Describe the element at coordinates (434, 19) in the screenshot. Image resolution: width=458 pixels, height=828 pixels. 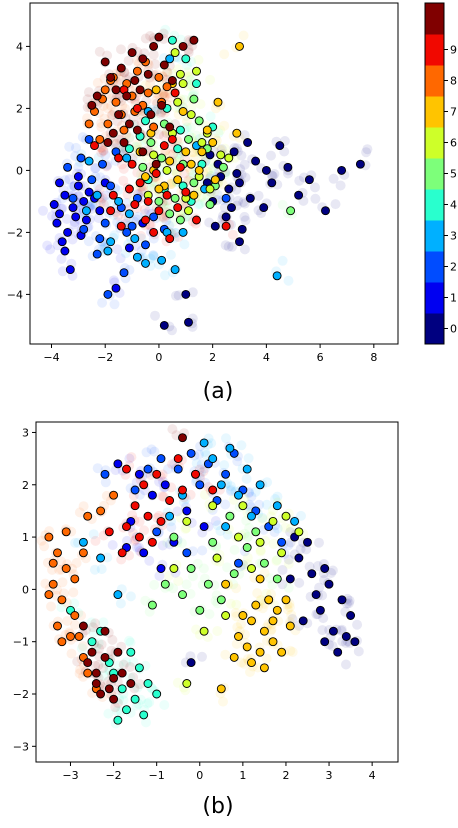
I see `colorbar-segment` at that location.